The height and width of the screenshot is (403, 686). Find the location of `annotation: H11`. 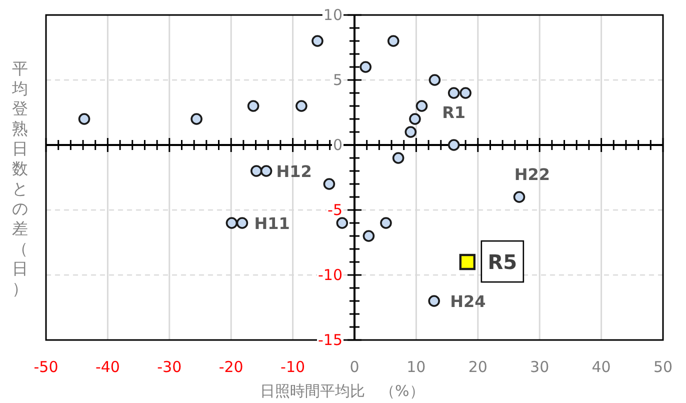

annotation: H11 is located at coordinates (272, 223).